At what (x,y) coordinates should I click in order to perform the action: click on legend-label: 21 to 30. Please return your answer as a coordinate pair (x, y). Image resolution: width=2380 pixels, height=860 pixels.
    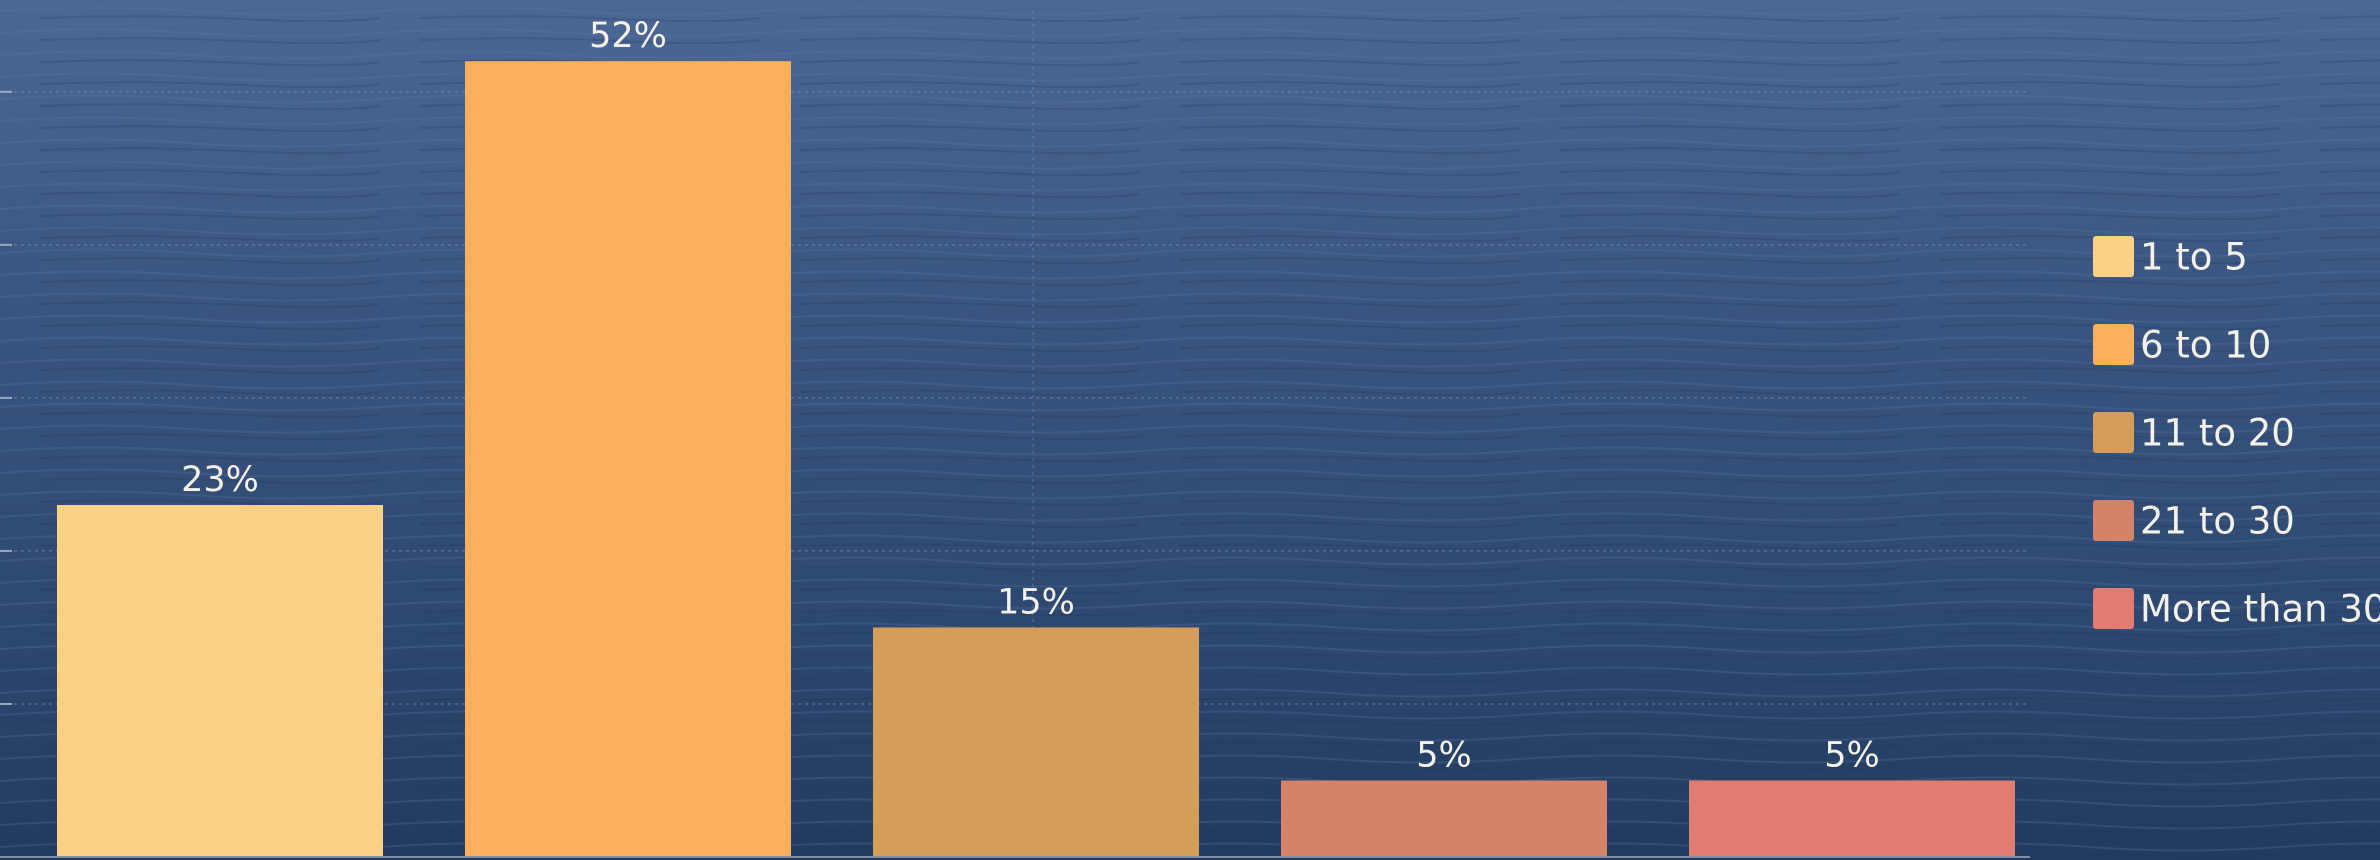
    Looking at the image, I should click on (2217, 521).